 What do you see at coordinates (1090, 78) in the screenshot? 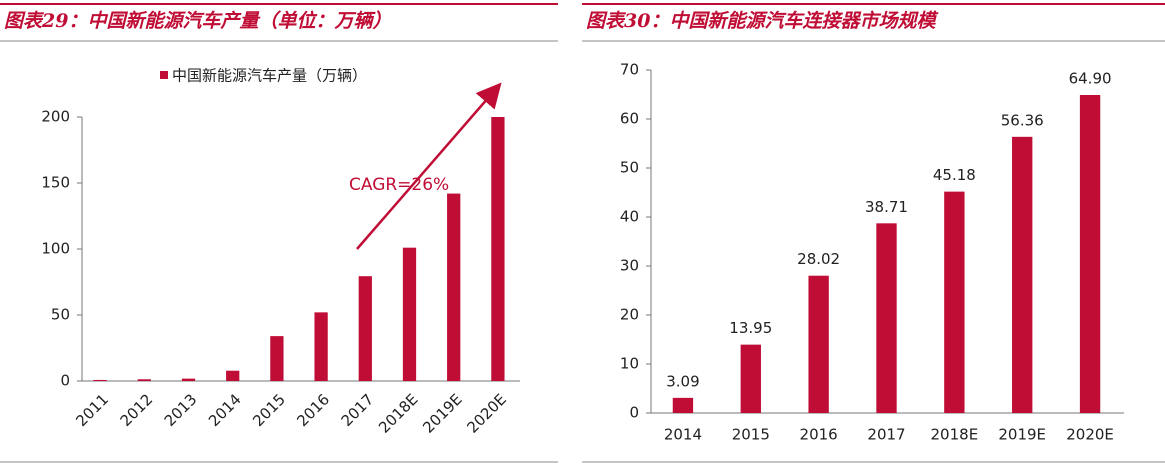
I see `value-label: 64.90` at bounding box center [1090, 78].